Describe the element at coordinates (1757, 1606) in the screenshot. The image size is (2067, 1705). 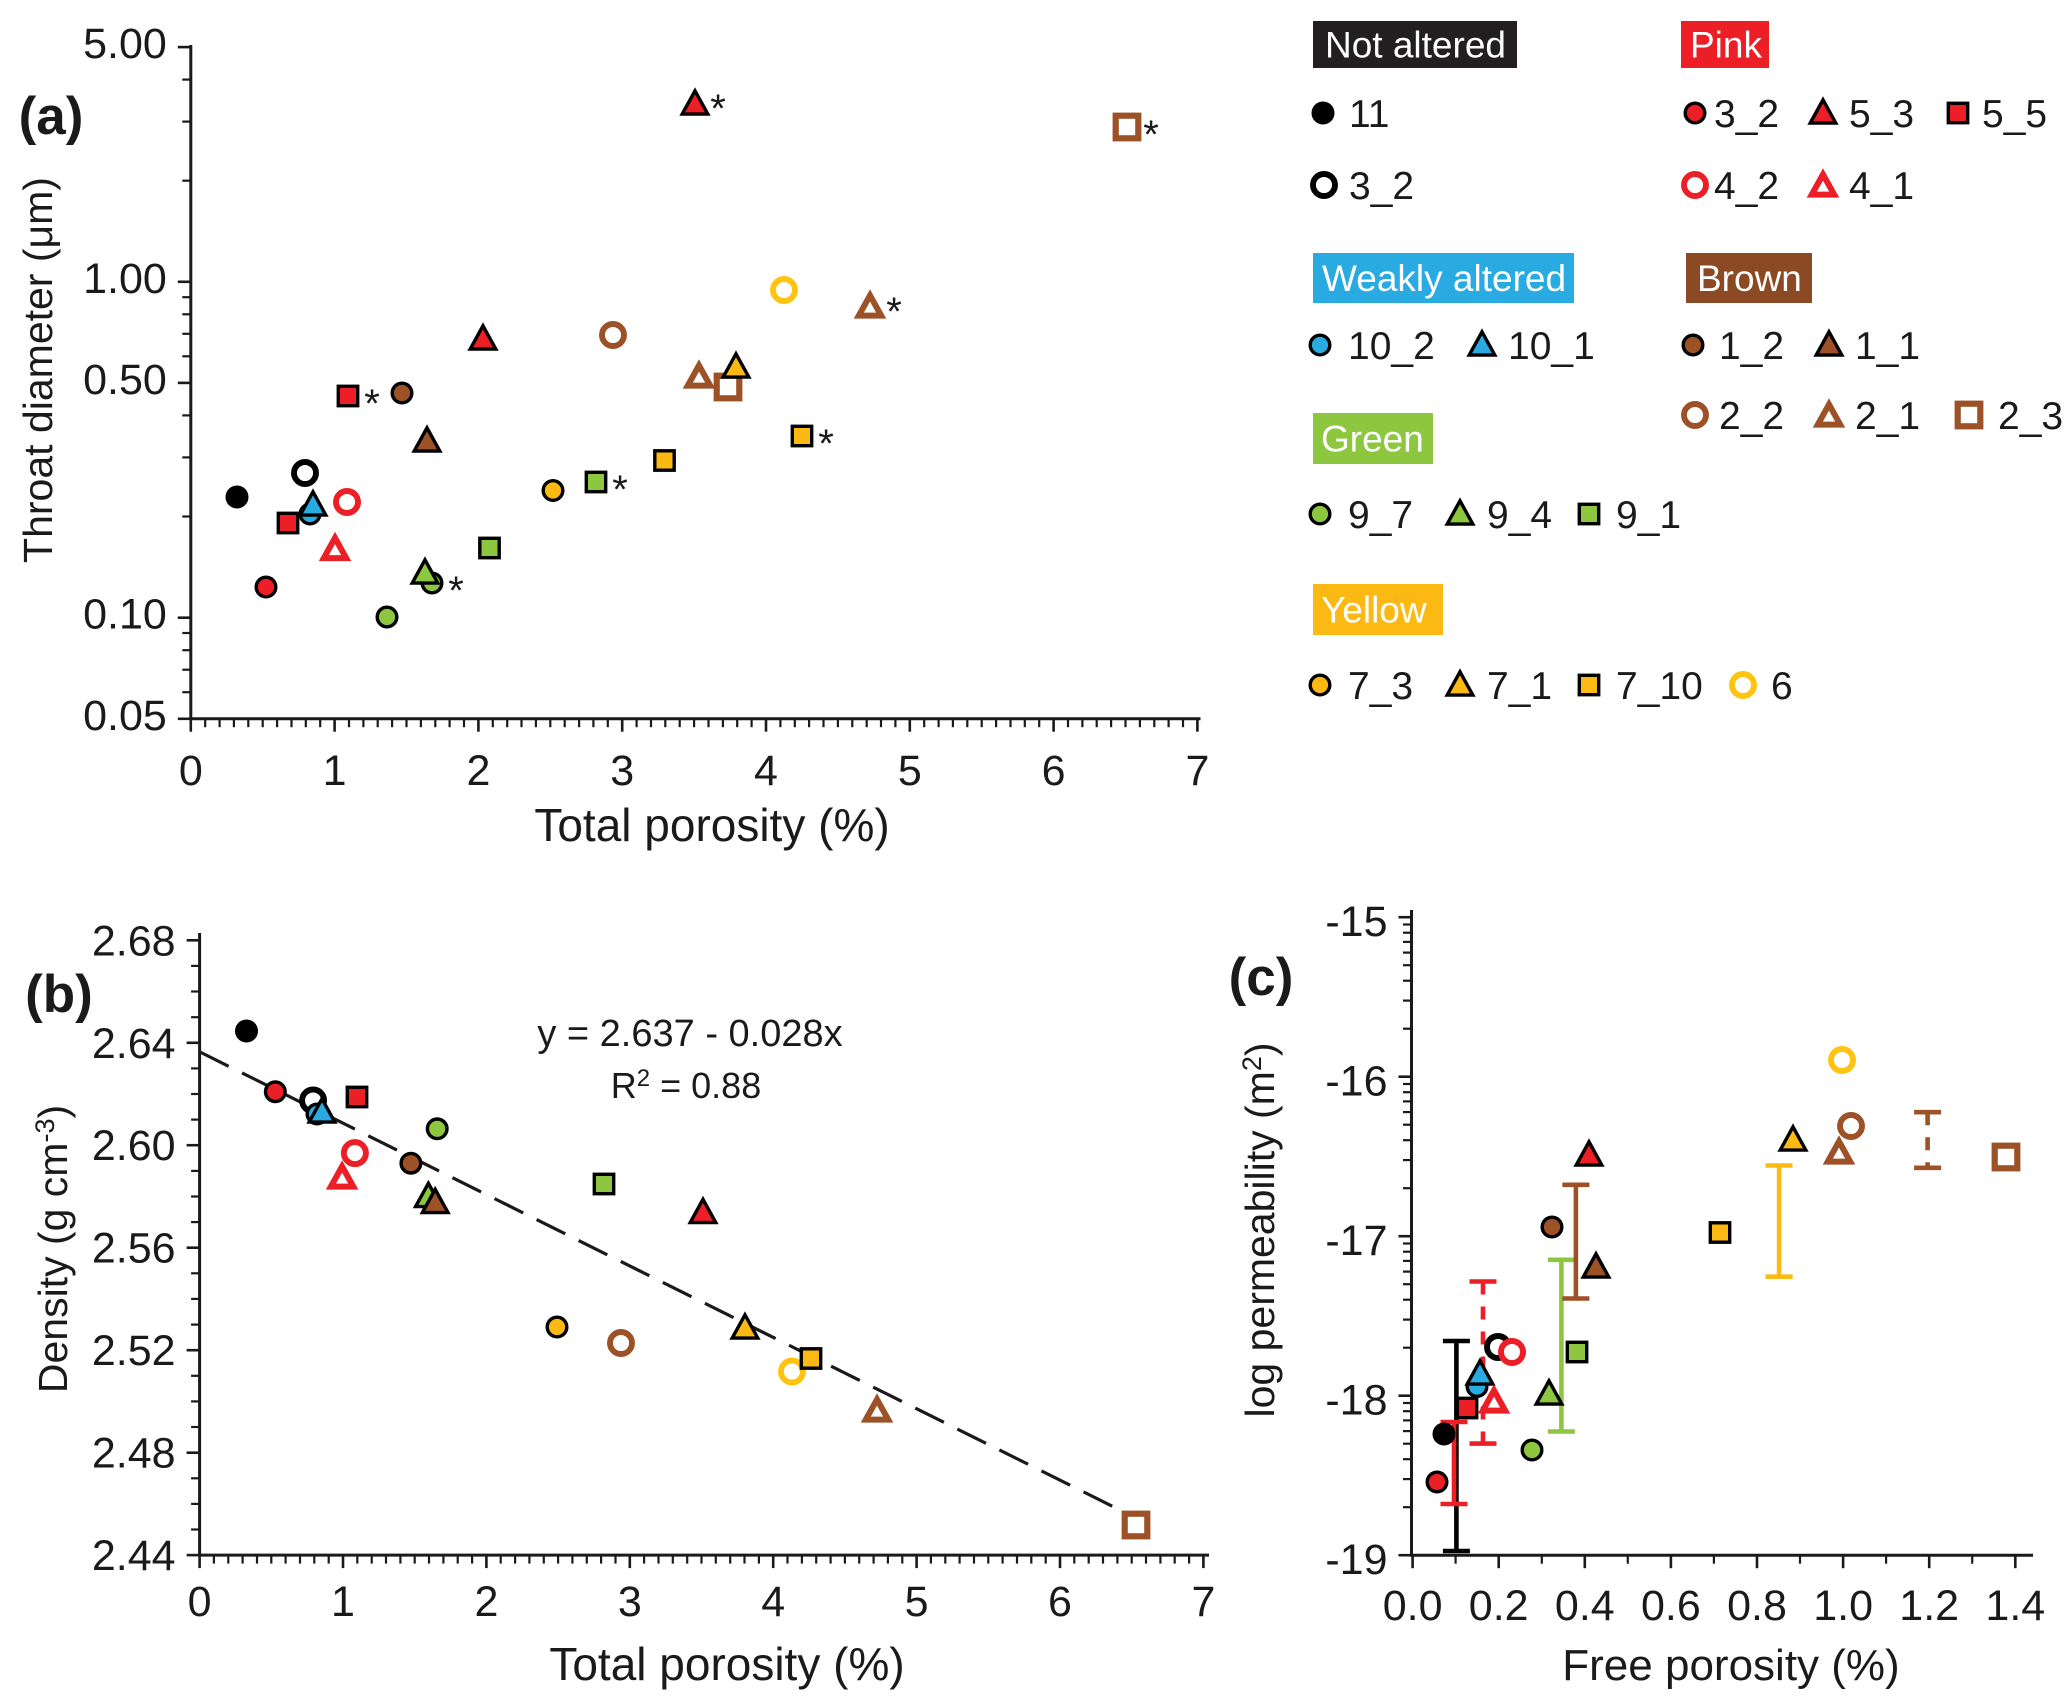
I see `svg-text: 0.8` at that location.